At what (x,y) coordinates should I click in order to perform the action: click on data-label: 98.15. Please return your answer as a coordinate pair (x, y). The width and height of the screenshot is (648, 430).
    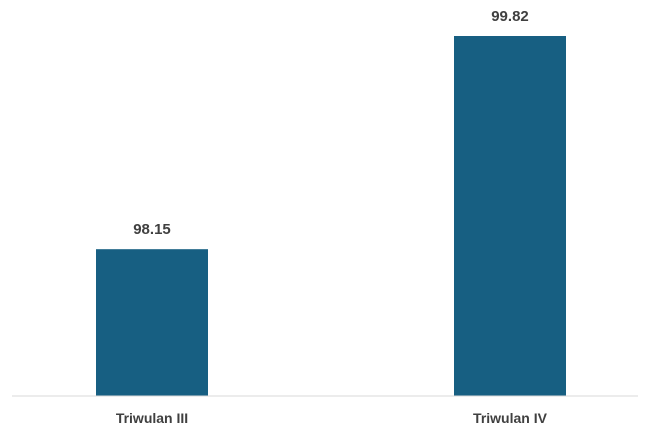
    Looking at the image, I should click on (152, 229).